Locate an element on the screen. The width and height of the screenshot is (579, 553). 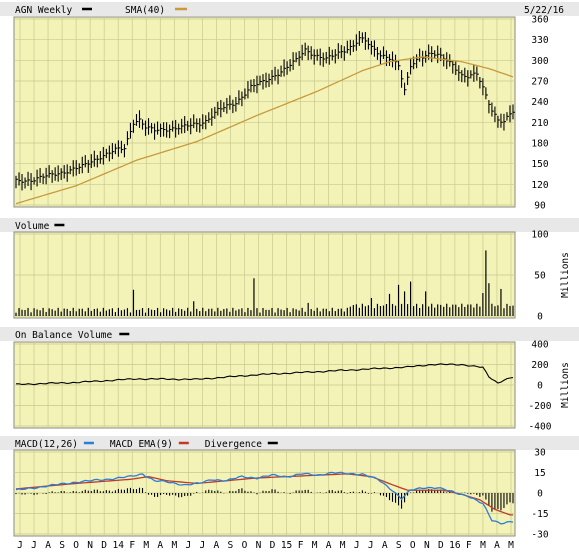
legend-label: Volume is located at coordinates (32, 226).